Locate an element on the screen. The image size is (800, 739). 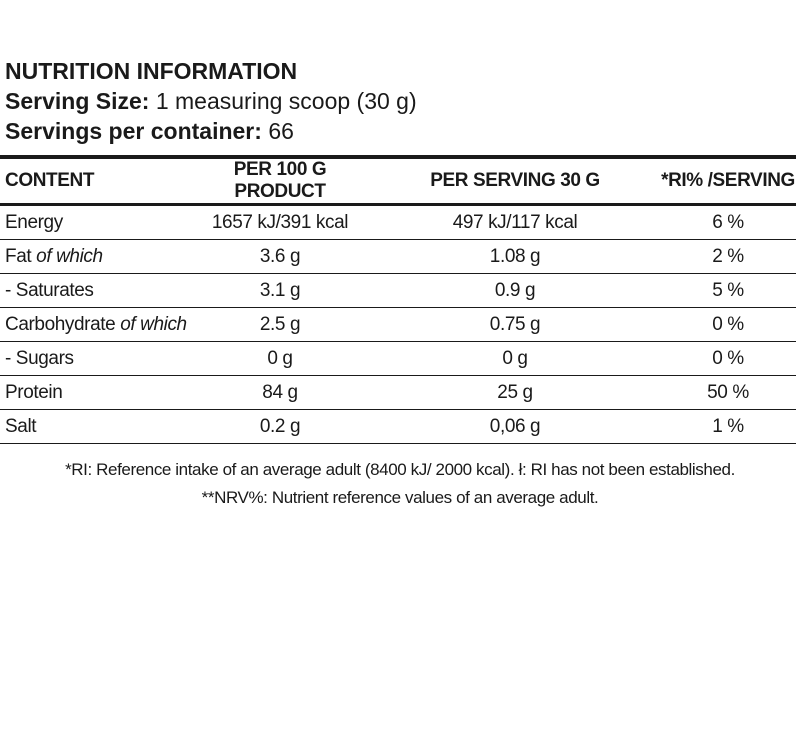
table-cell: 25 g is located at coordinates (515, 392).